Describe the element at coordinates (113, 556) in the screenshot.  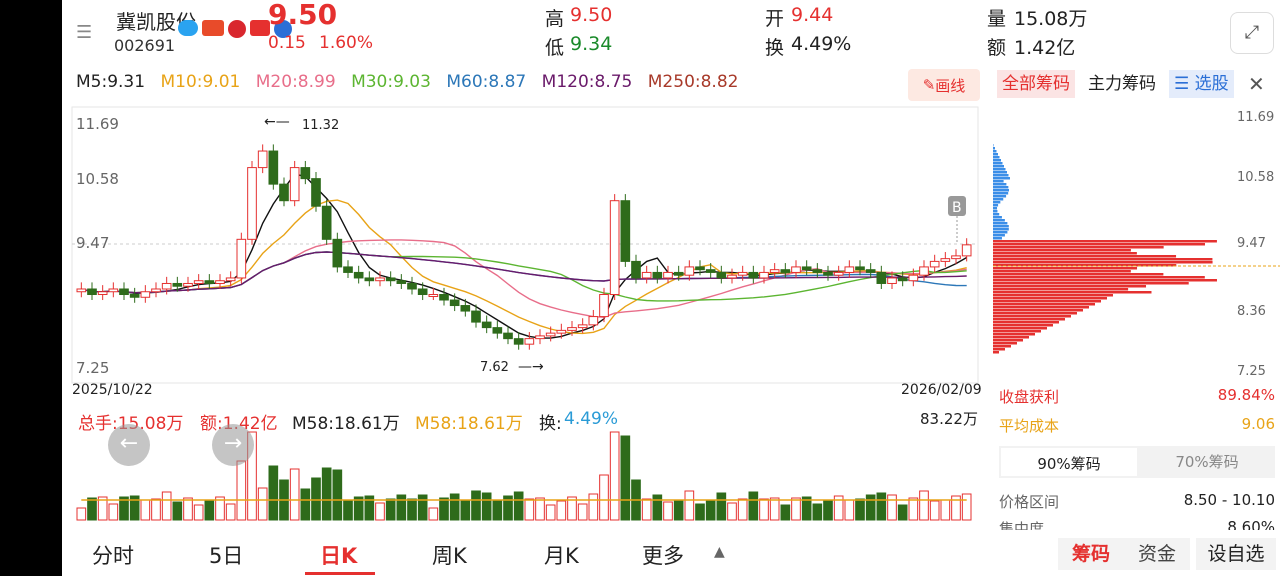
I see `tab-fenshi: 分时` at that location.